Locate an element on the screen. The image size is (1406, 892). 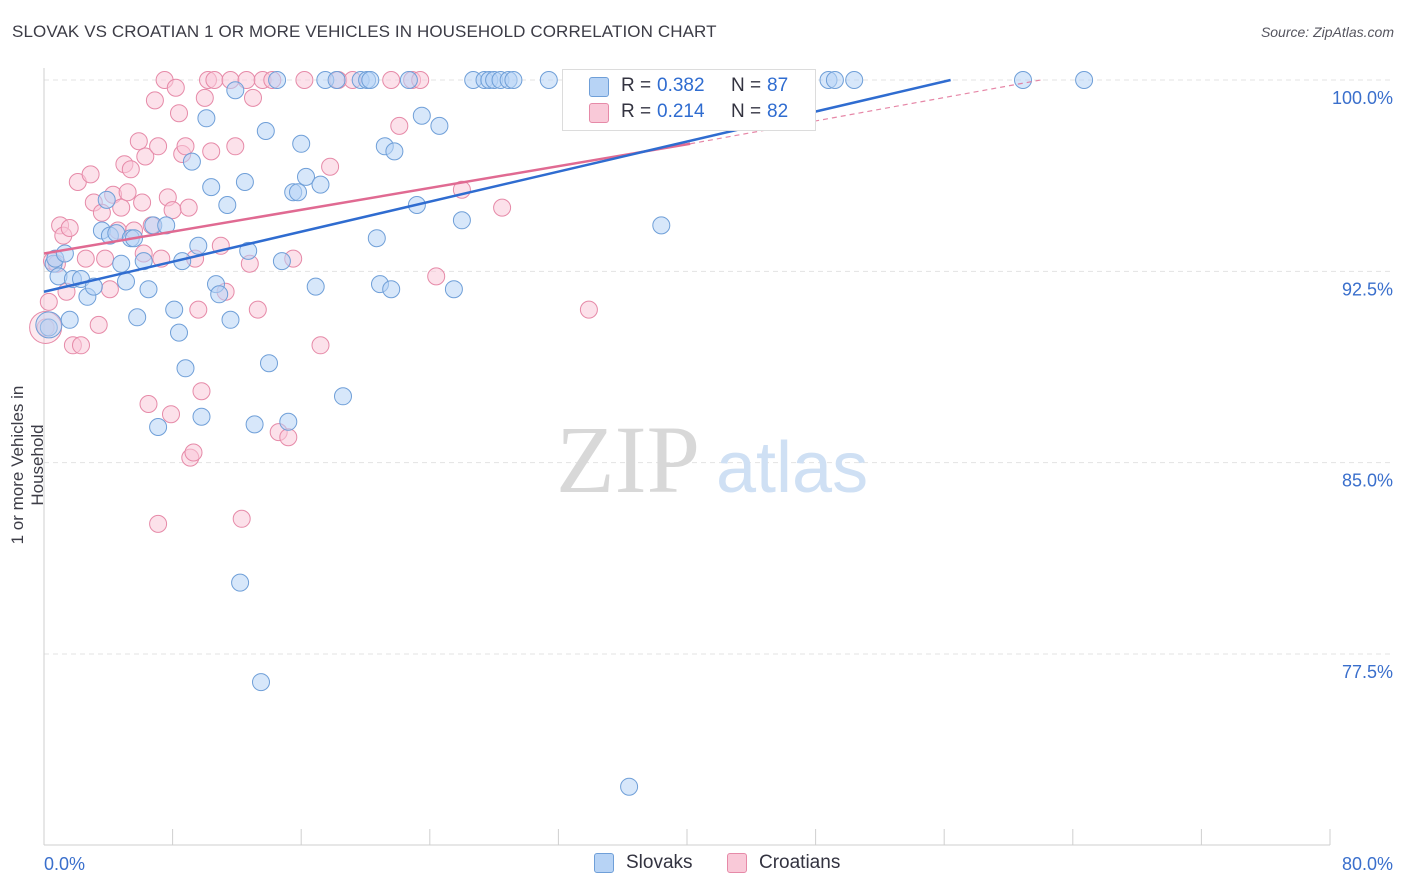
correlation-legend: R = 0.382 N = 87 R = 0.214 N = 82 is located at coordinates (689, 100).